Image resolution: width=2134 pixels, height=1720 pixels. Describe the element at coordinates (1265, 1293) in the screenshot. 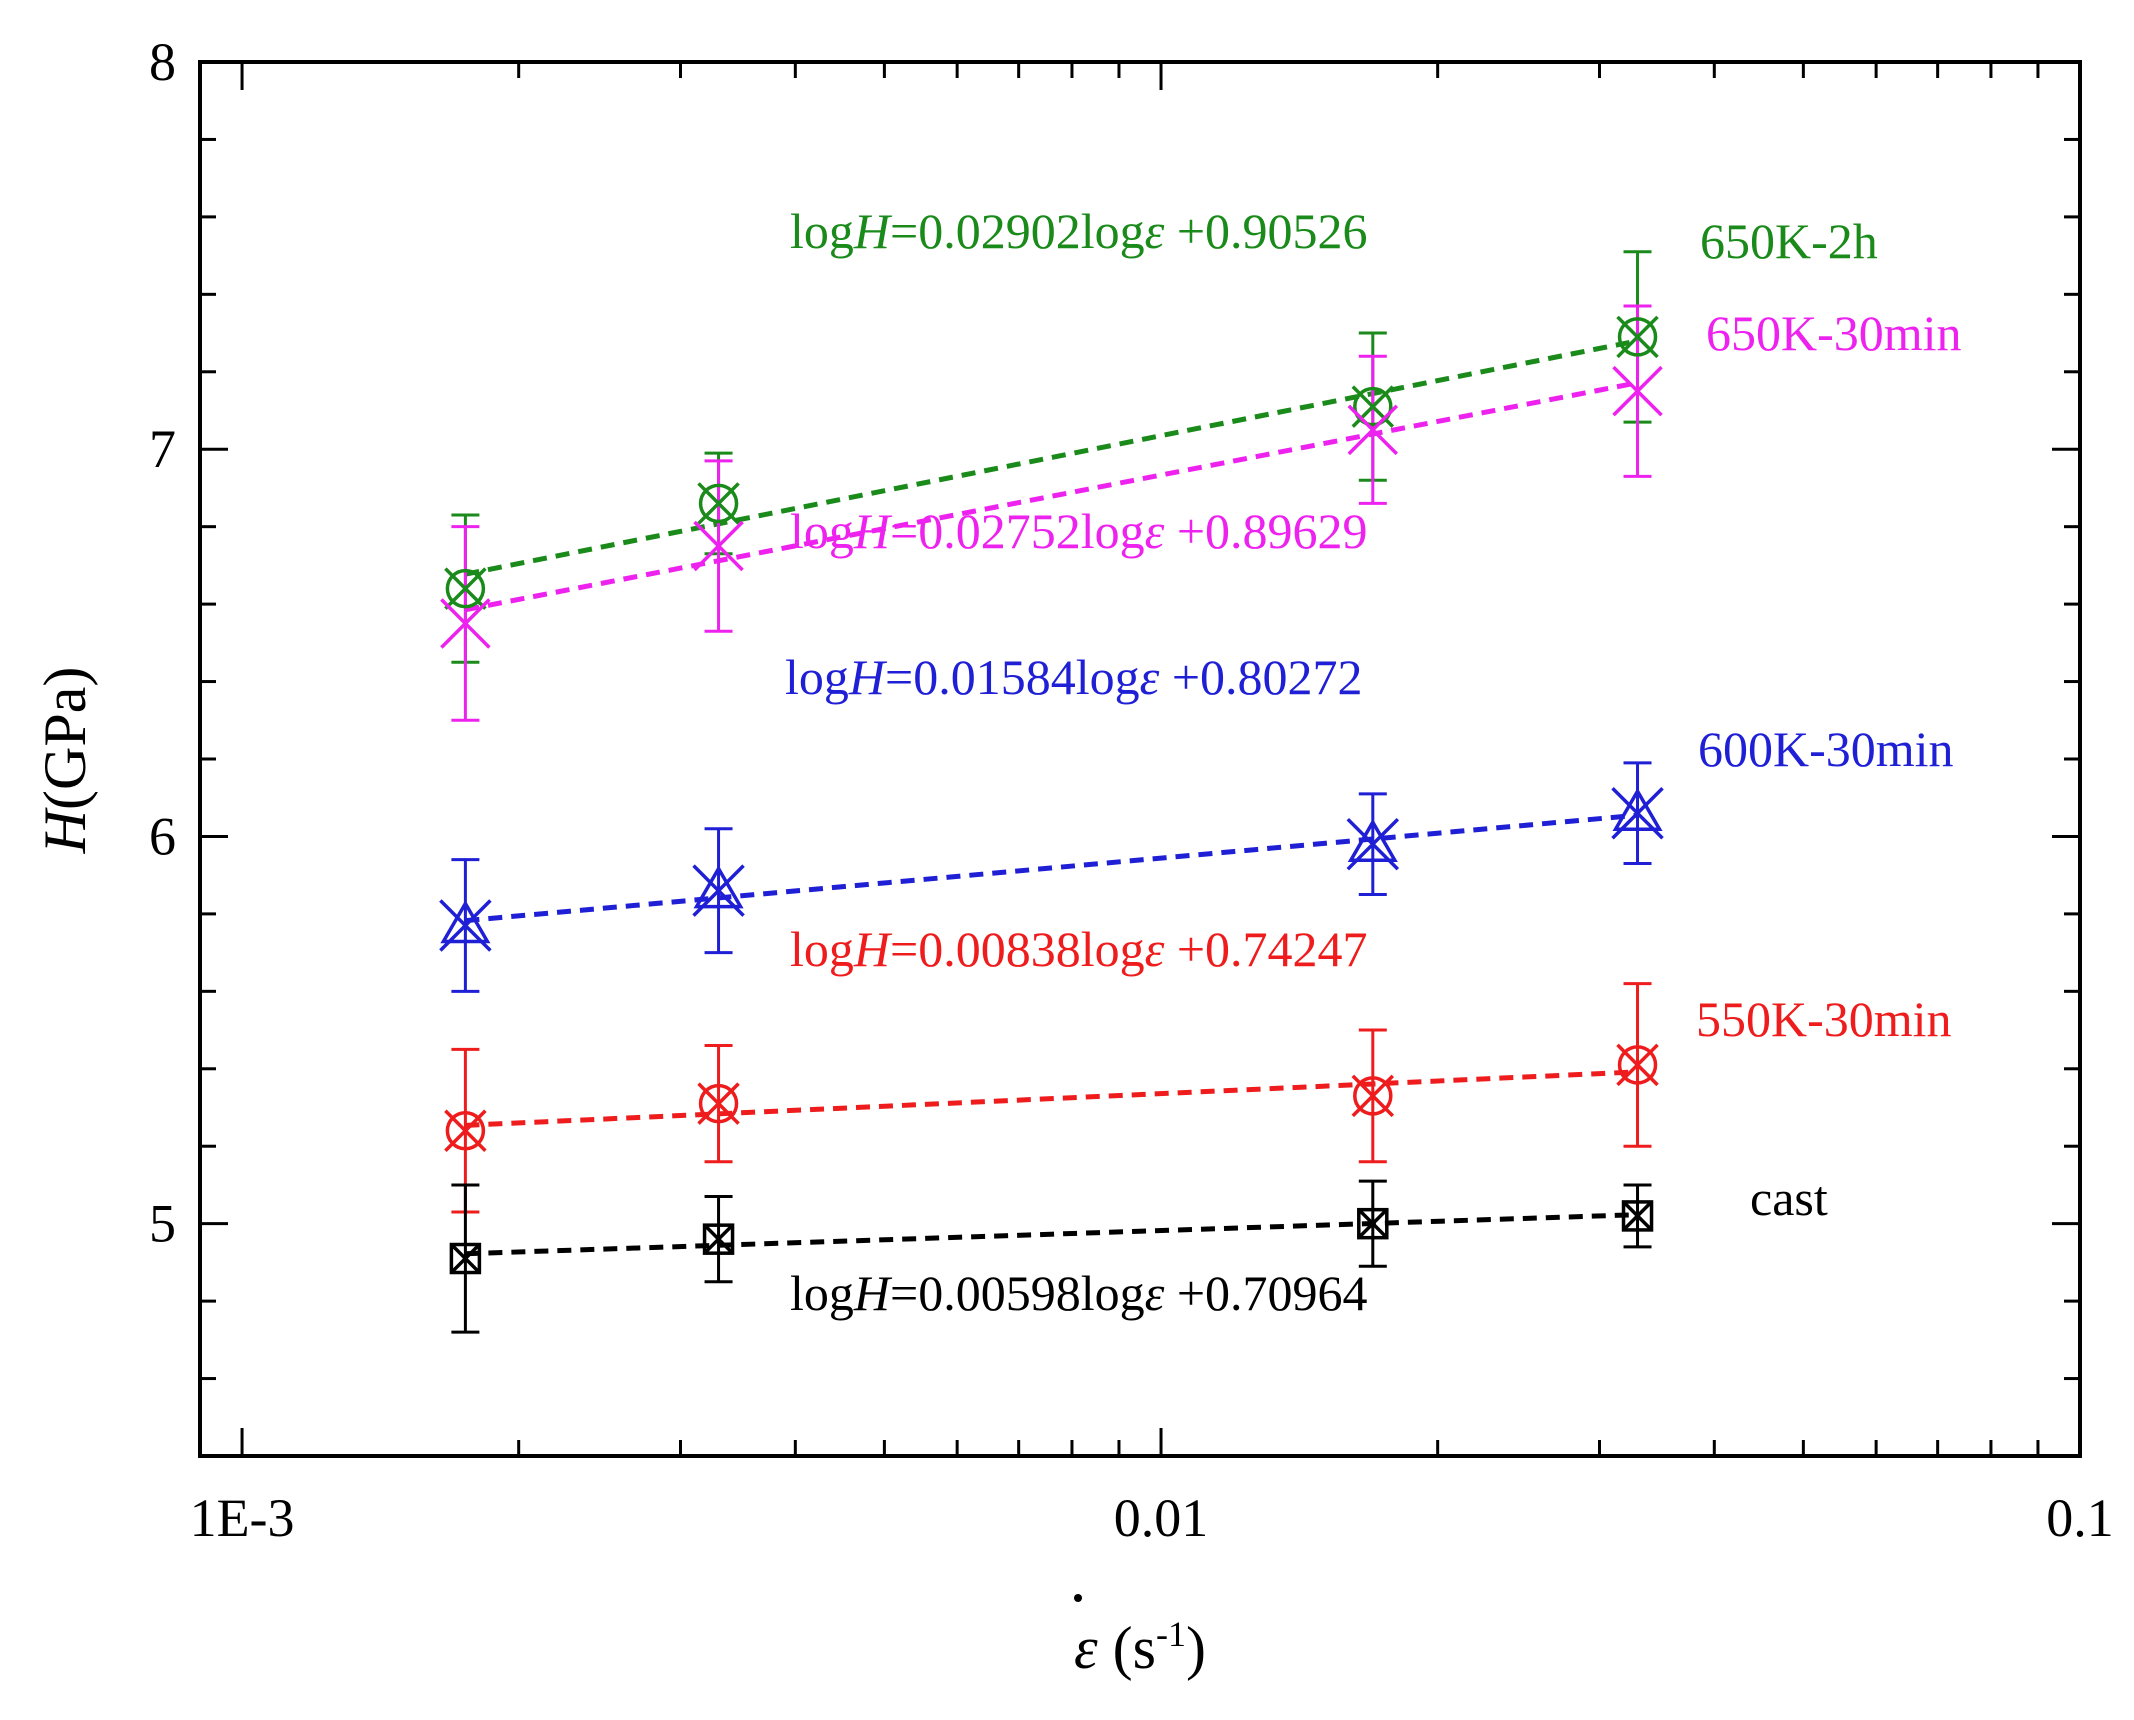

I see `equation-intercept: +0.70964` at that location.